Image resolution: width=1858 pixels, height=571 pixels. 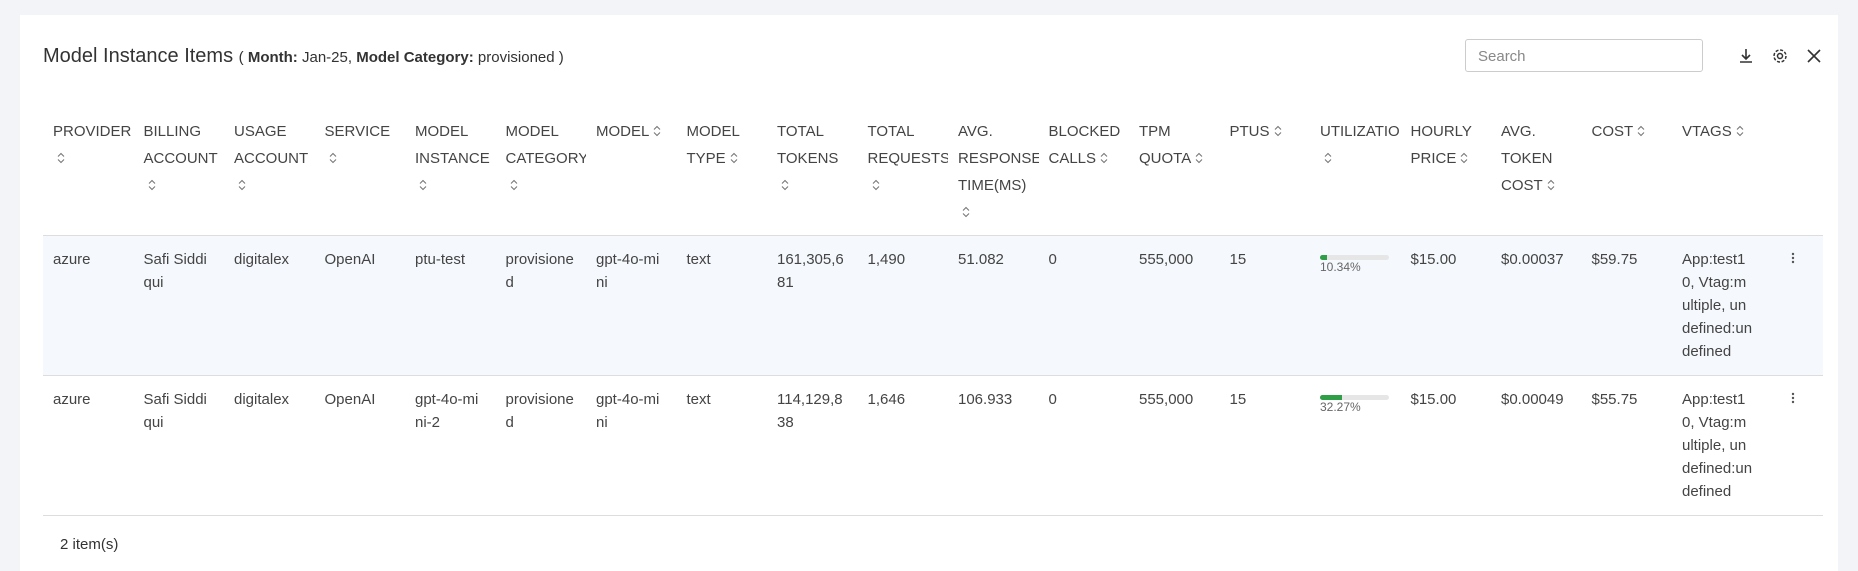 What do you see at coordinates (1355, 174) in the screenshot?
I see `column-header: UTILIZATIO` at bounding box center [1355, 174].